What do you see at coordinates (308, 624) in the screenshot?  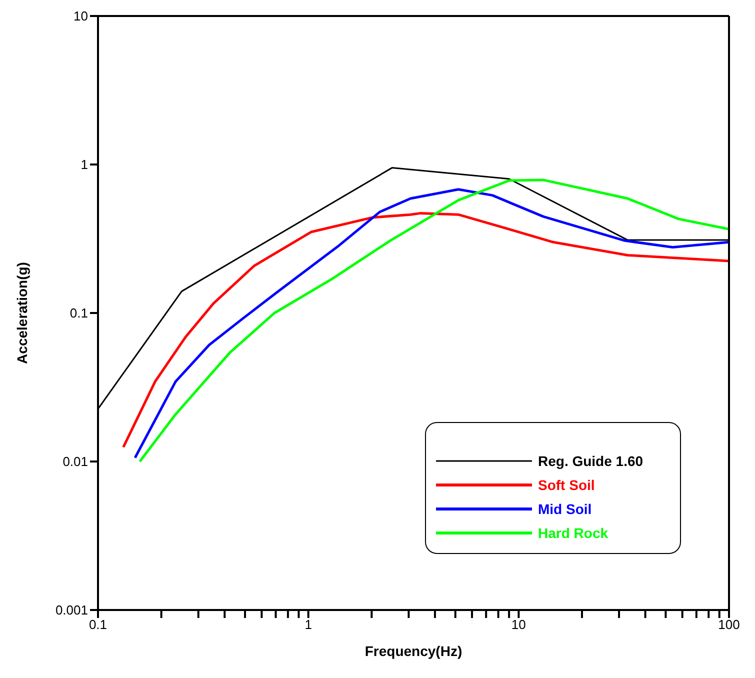 I see `x-tick-label: 1` at bounding box center [308, 624].